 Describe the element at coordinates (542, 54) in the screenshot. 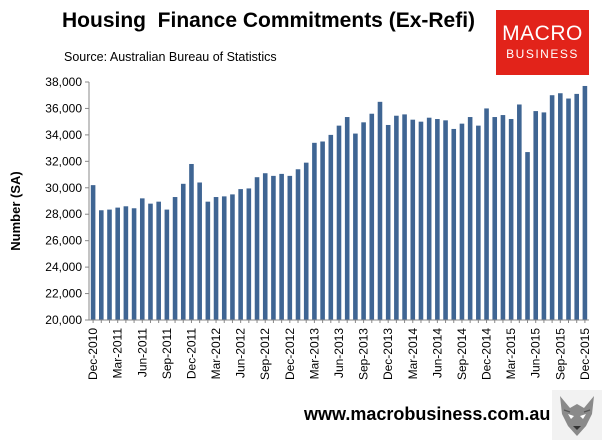

I see `logo-line-2: BUSINESS` at that location.